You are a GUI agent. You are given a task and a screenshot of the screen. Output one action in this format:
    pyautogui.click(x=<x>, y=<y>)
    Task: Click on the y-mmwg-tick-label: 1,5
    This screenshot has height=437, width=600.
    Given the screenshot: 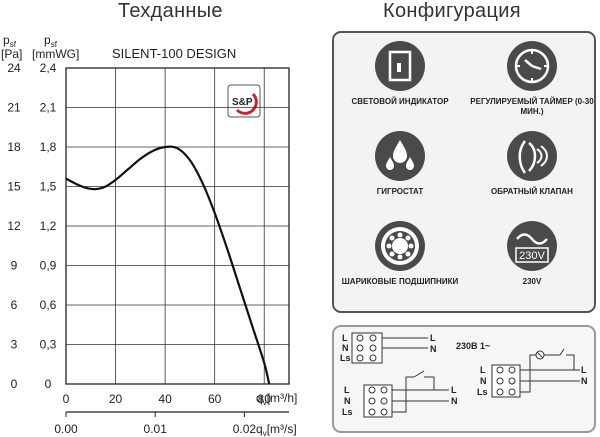 What is the action you would take?
    pyautogui.click(x=48, y=187)
    